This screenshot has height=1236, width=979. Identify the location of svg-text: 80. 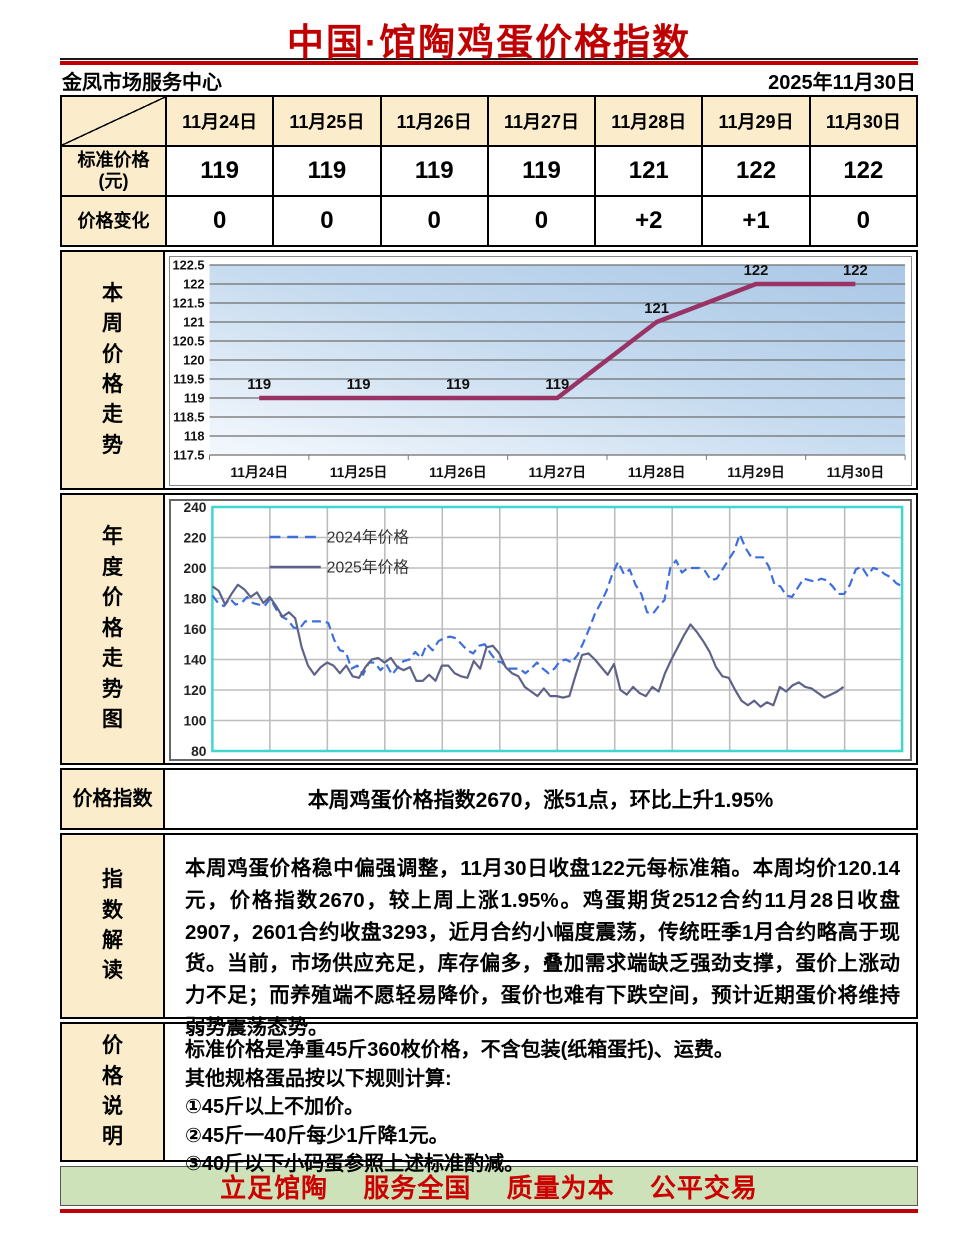
(199, 751).